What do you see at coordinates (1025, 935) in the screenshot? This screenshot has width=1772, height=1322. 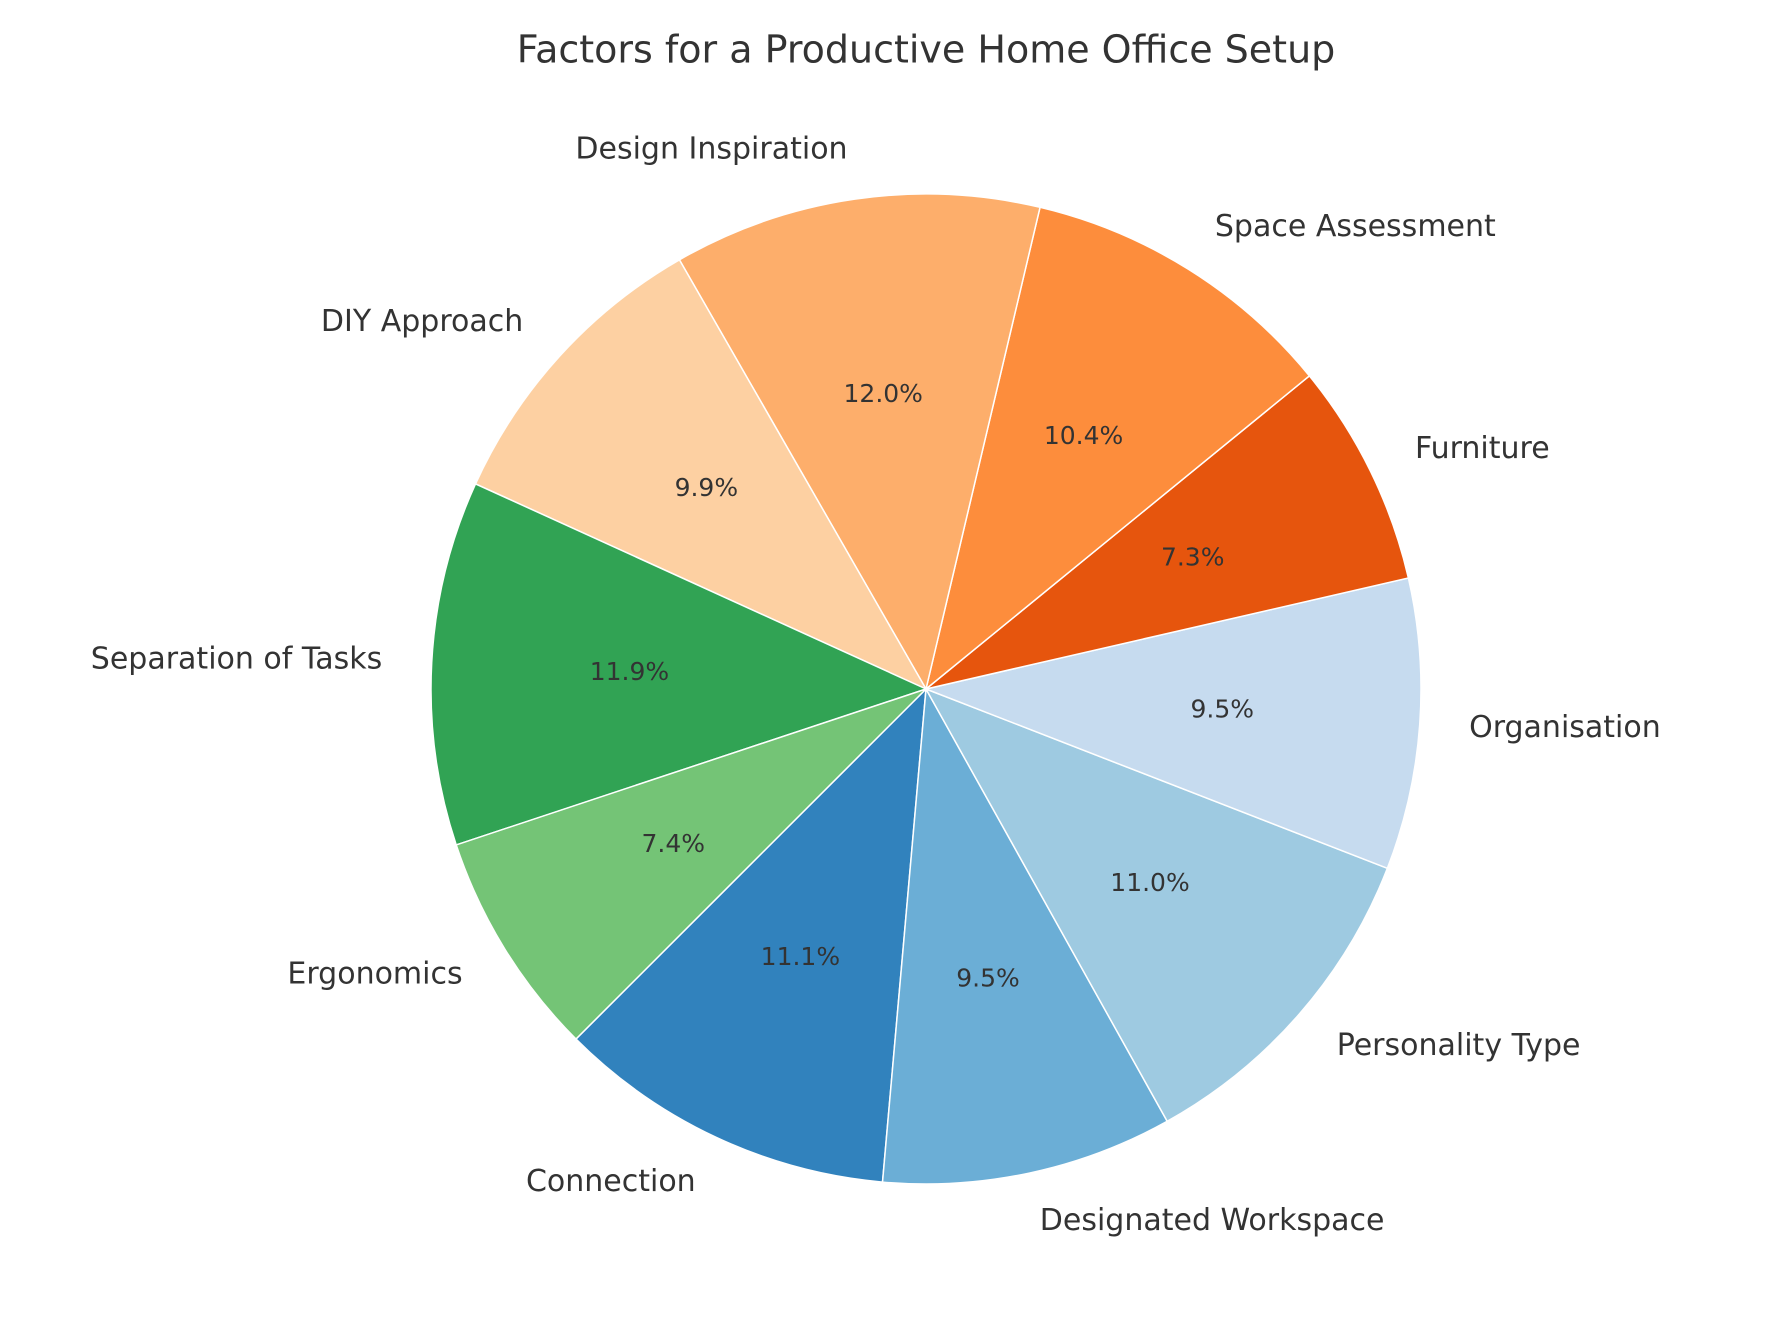 I see `pie-slice-designated-workspace` at bounding box center [1025, 935].